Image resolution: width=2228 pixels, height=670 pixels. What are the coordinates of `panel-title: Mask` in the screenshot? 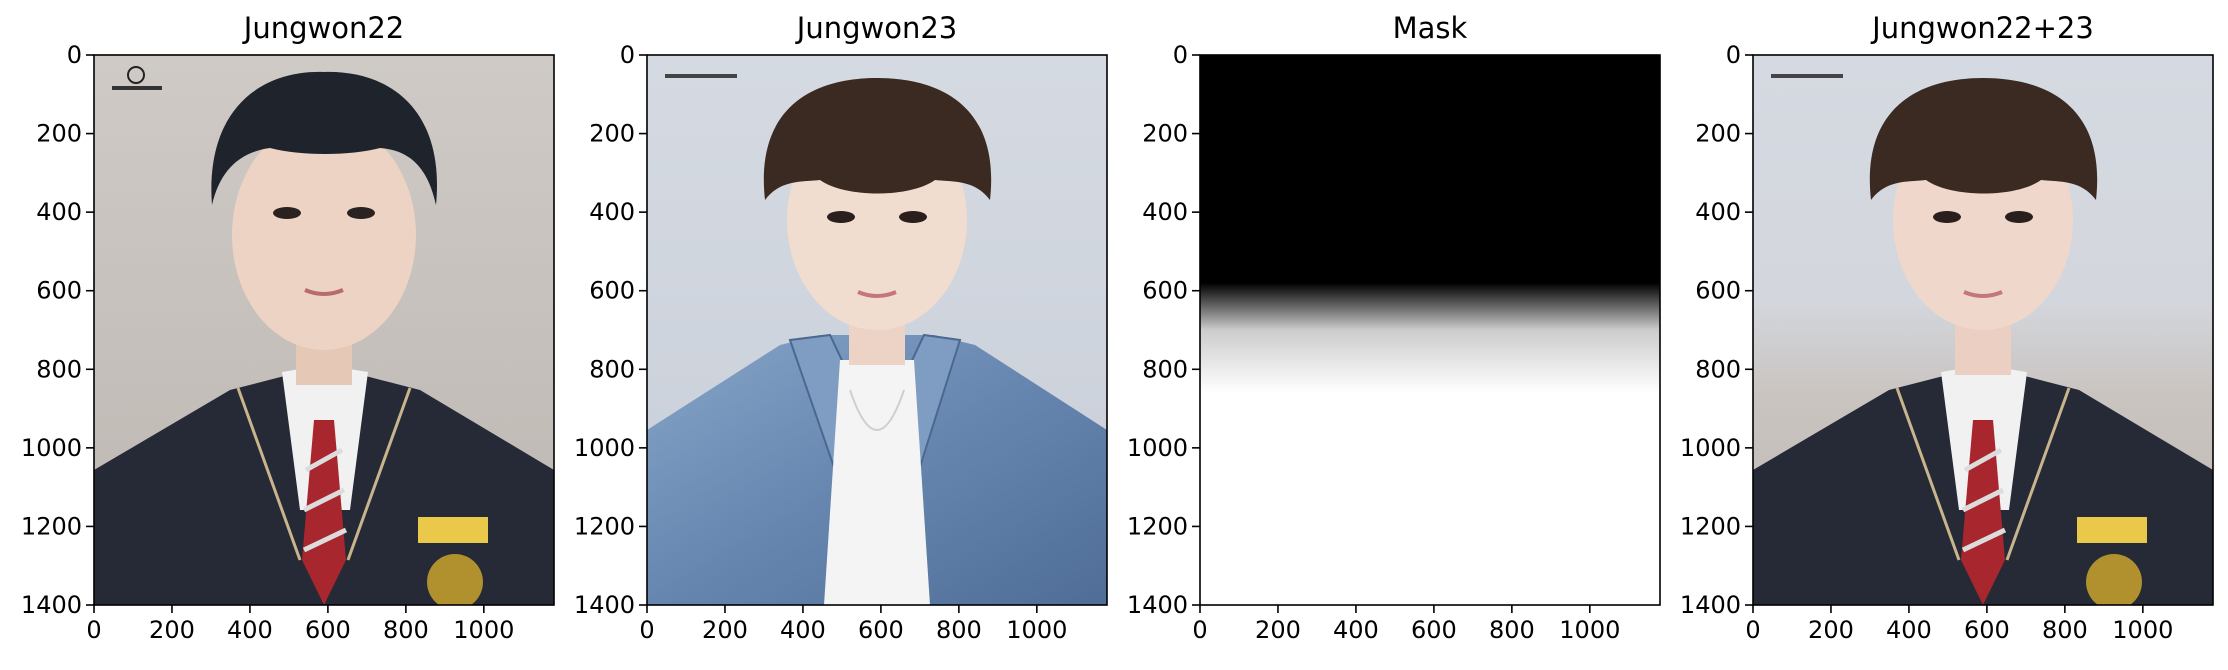 It's located at (1430, 28).